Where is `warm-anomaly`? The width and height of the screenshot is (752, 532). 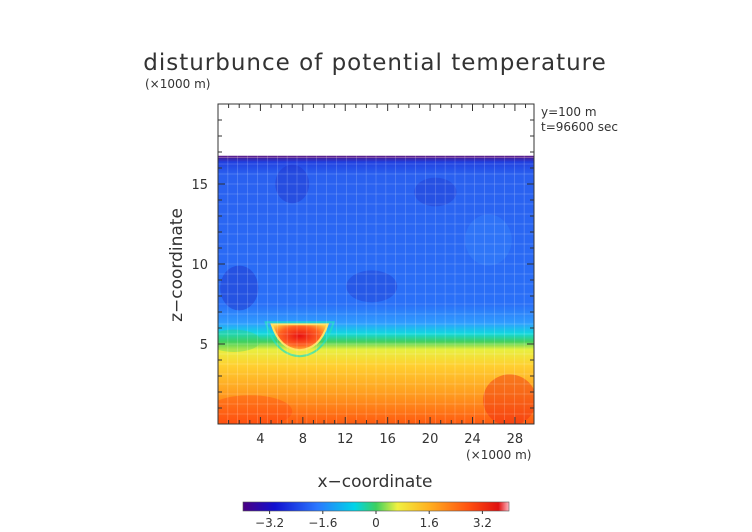 warm-anomaly is located at coordinates (300, 337).